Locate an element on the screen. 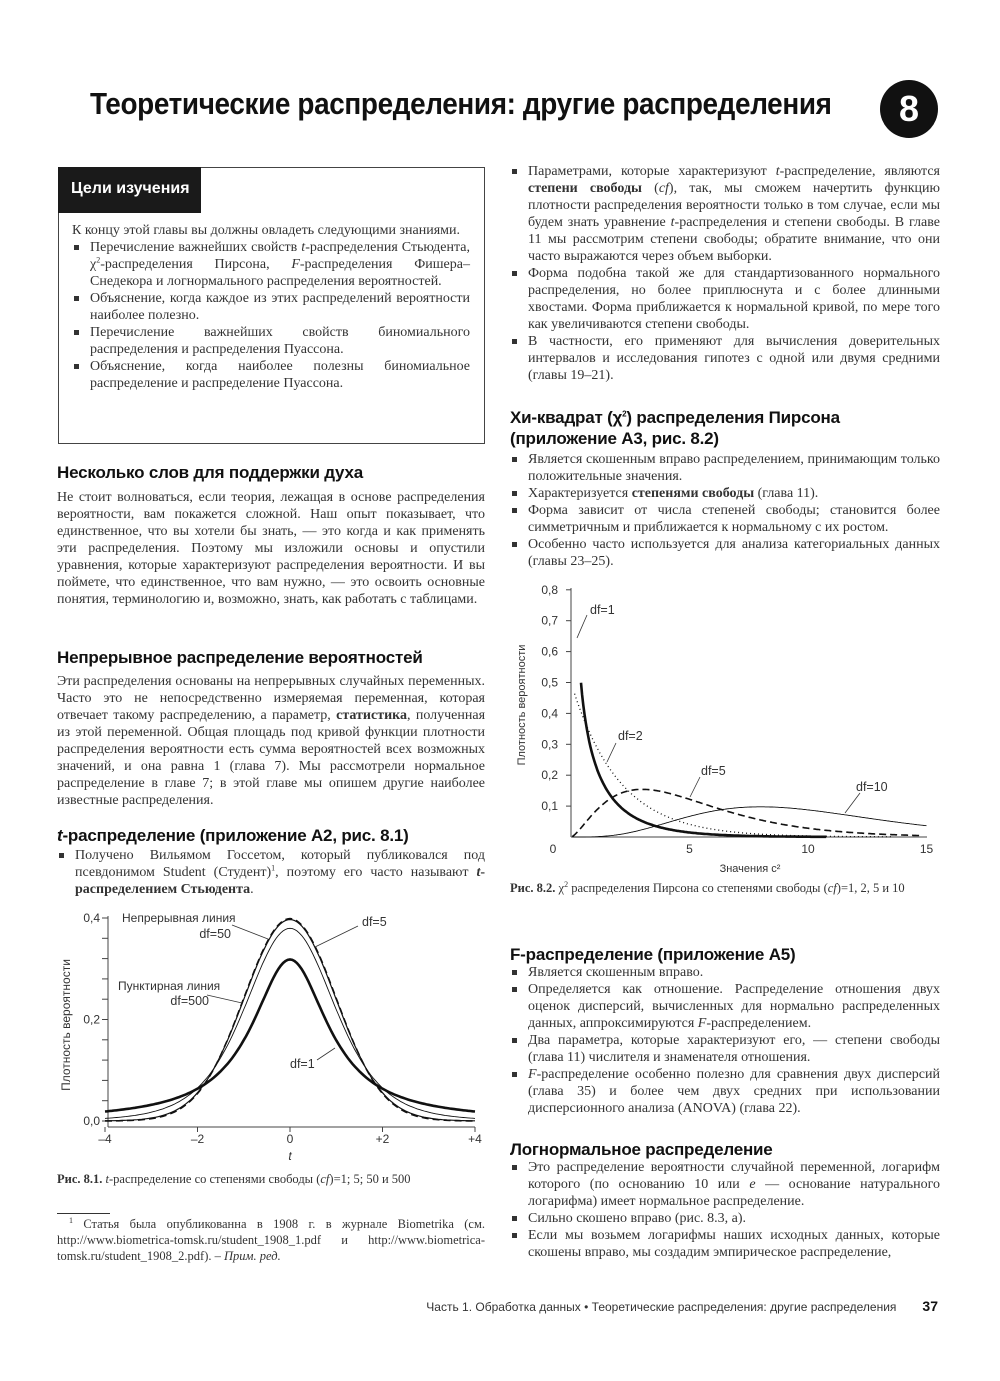 This screenshot has width=1000, height=1381. x-axis-title: t is located at coordinates (290, 1156).